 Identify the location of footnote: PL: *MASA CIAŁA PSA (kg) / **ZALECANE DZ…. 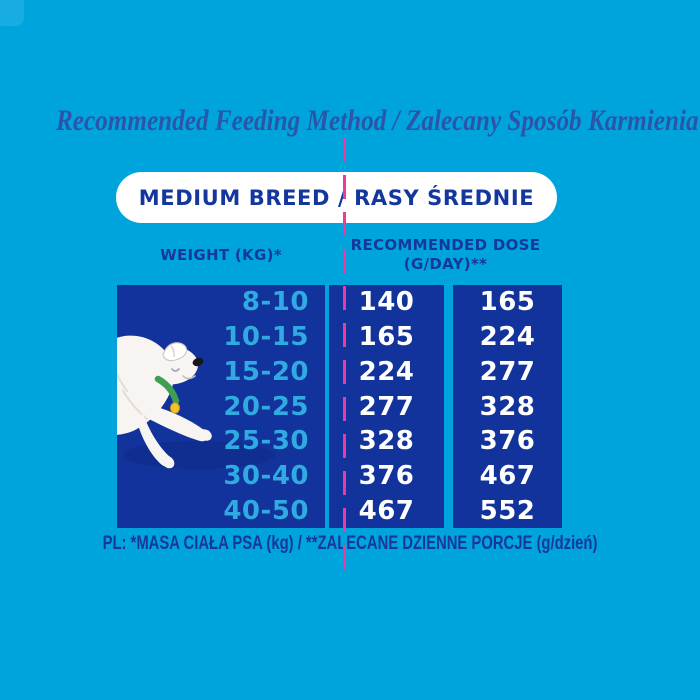
(350, 543).